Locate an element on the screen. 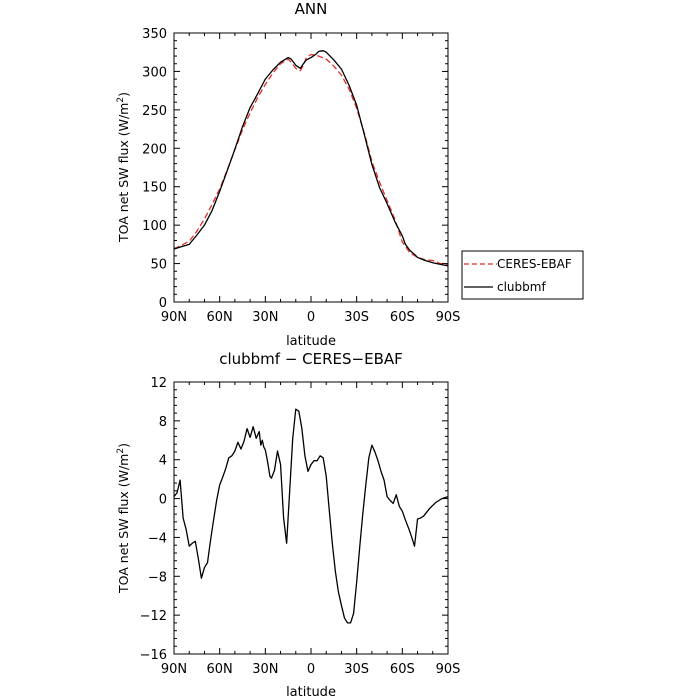 The width and height of the screenshot is (700, 700). top-chart-title: ANN is located at coordinates (311, 9).